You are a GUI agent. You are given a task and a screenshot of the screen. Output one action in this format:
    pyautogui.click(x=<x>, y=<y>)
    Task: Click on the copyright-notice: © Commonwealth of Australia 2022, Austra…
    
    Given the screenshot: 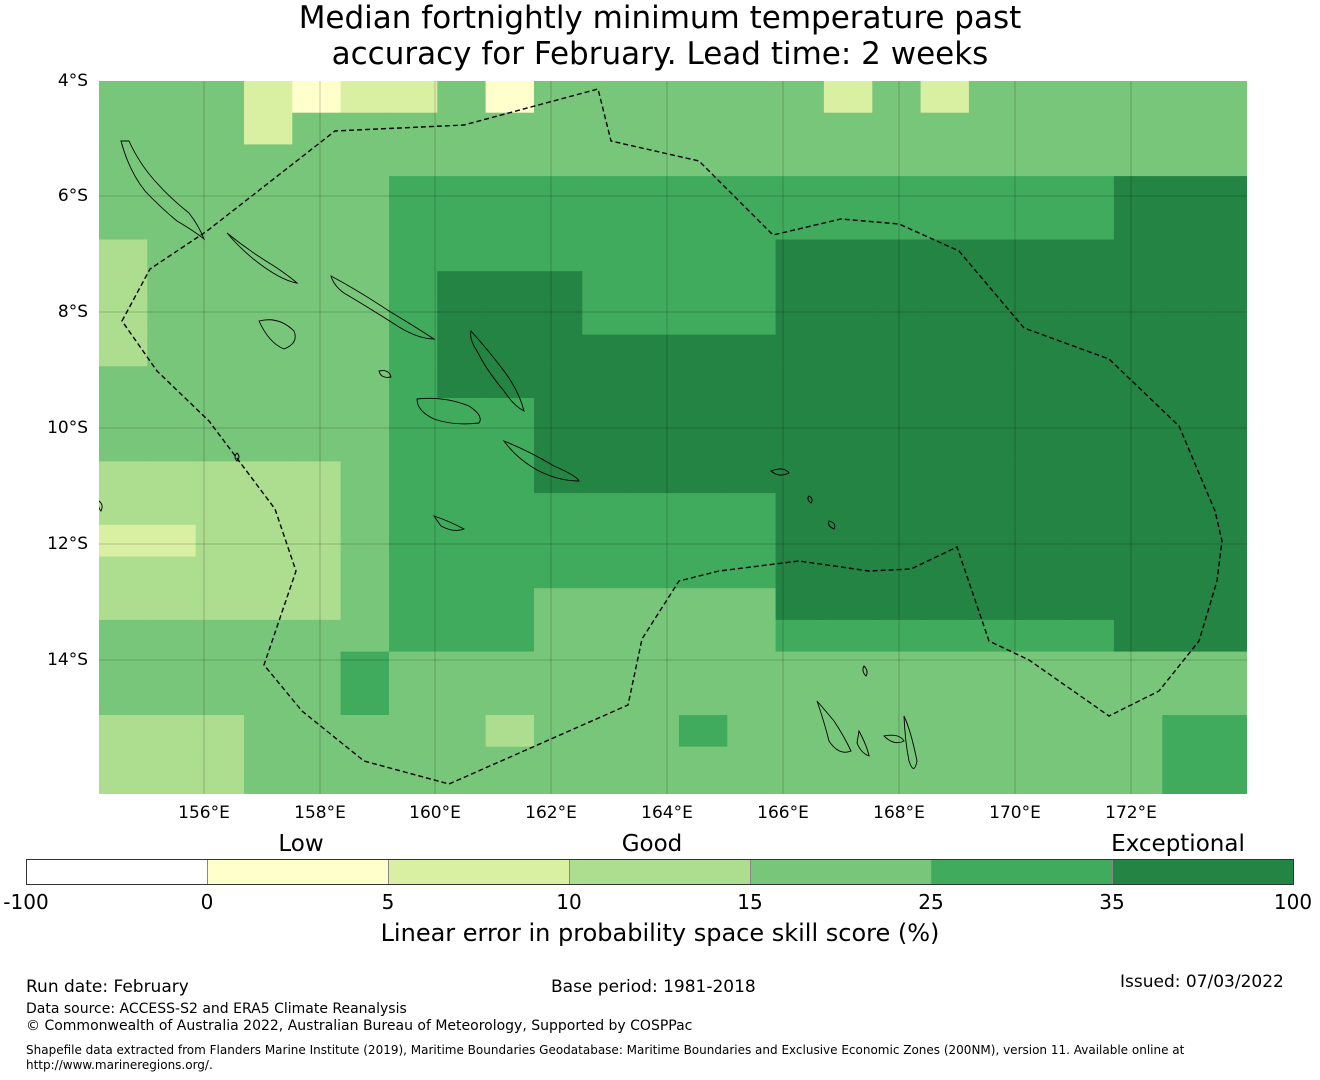 What is the action you would take?
    pyautogui.click(x=359, y=1026)
    